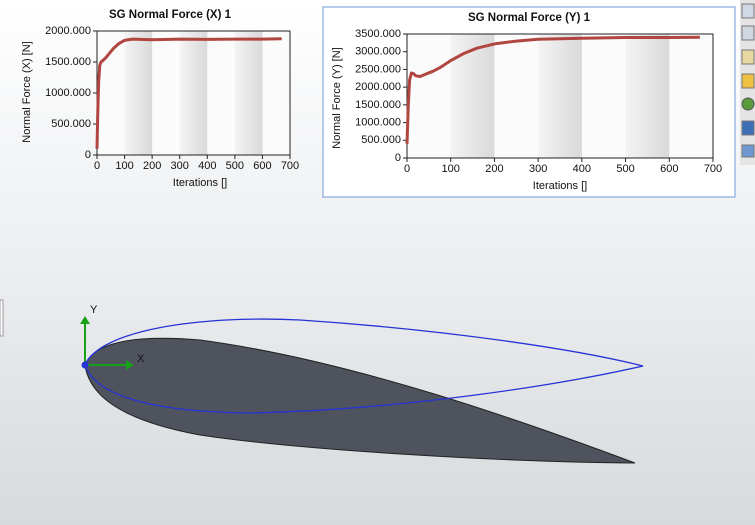 The image size is (755, 525). Describe the element at coordinates (141, 359) in the screenshot. I see `triad-x-label: X` at that location.